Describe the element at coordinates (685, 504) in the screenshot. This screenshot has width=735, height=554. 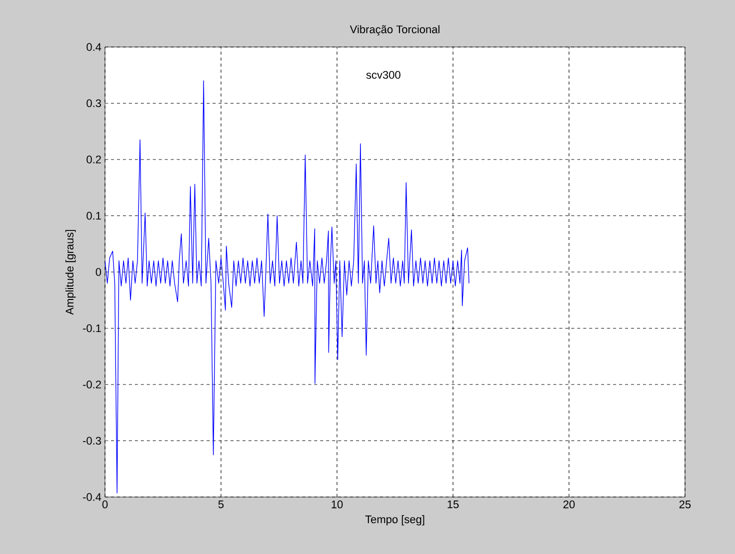
I see `x-tick-label: 25` at that location.